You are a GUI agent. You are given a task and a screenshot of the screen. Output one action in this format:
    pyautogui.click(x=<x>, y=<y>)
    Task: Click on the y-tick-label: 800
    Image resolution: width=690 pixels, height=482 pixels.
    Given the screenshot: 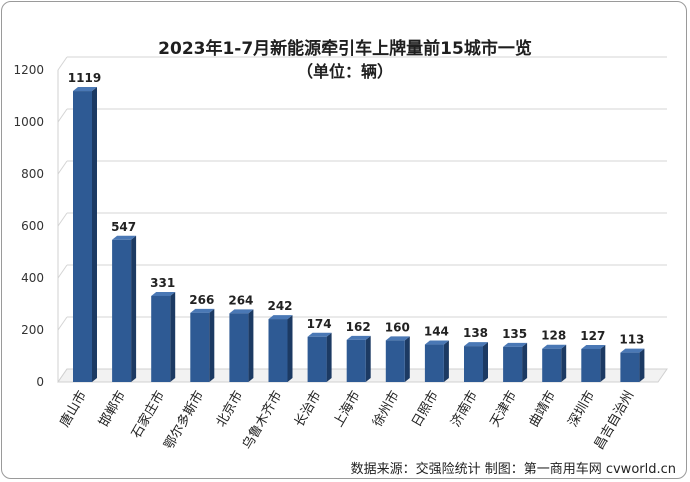 What is the action you would take?
    pyautogui.click(x=32, y=174)
    